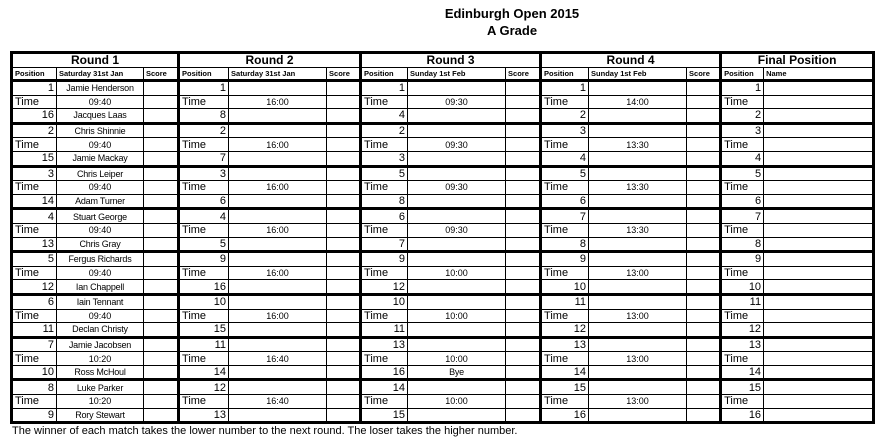 This screenshot has height=444, width=882. Describe the element at coordinates (100, 387) in the screenshot. I see `player-name: Luke Parker` at that location.